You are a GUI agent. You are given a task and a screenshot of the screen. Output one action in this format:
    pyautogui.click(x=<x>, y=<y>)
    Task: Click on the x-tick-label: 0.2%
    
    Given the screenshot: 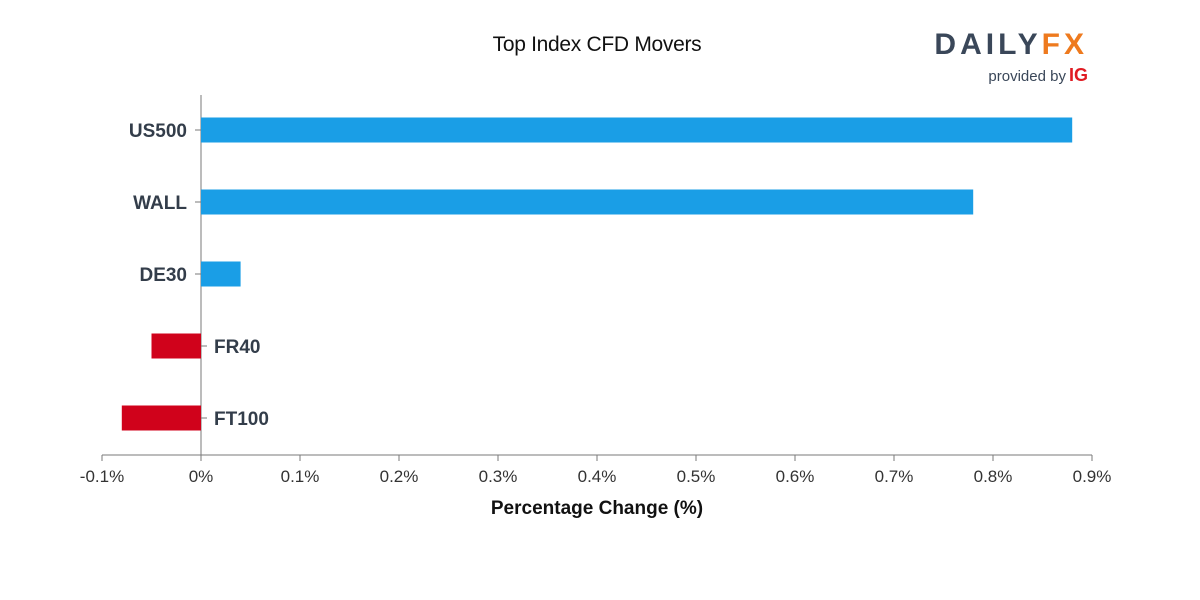 What is the action you would take?
    pyautogui.click(x=399, y=476)
    